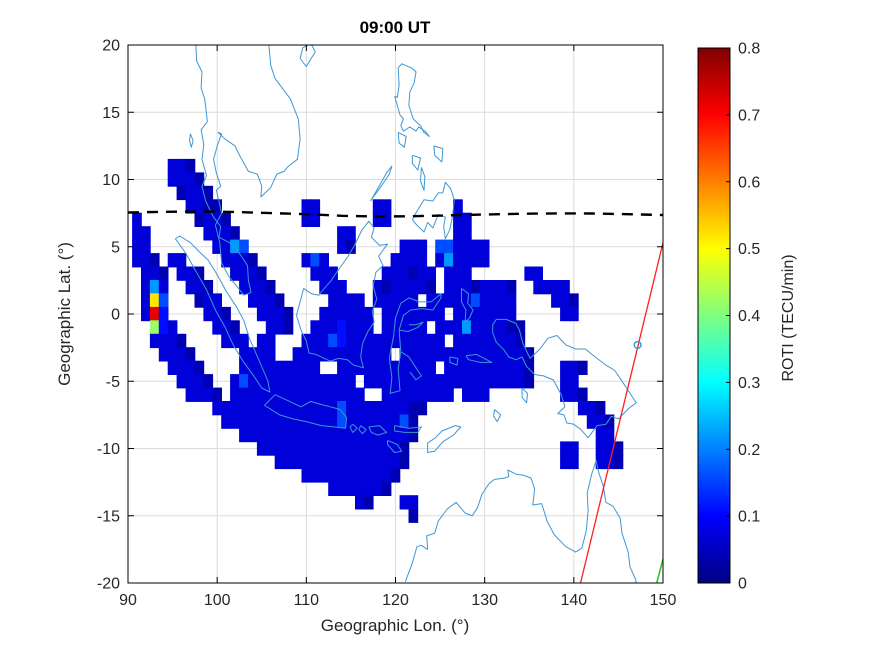 The height and width of the screenshot is (661, 875). What do you see at coordinates (749, 316) in the screenshot?
I see `colorbar-tick-label: 0.4` at bounding box center [749, 316].